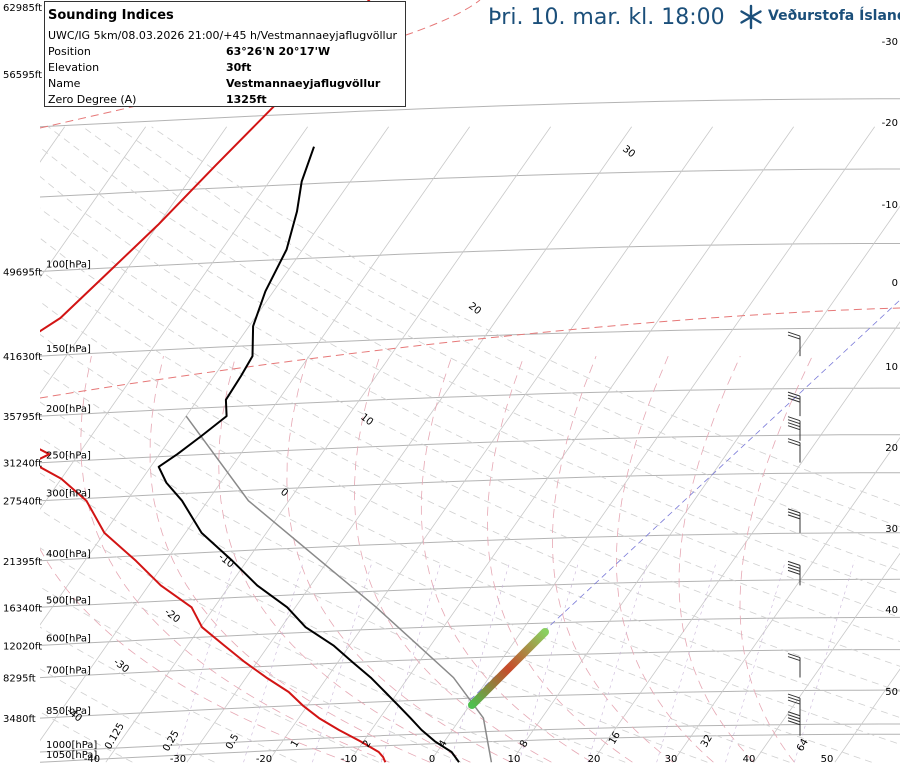 Image resolution: width=900 pixels, height=768 pixels. I want to click on mixing-ratio-label: 4, so click(443, 743).